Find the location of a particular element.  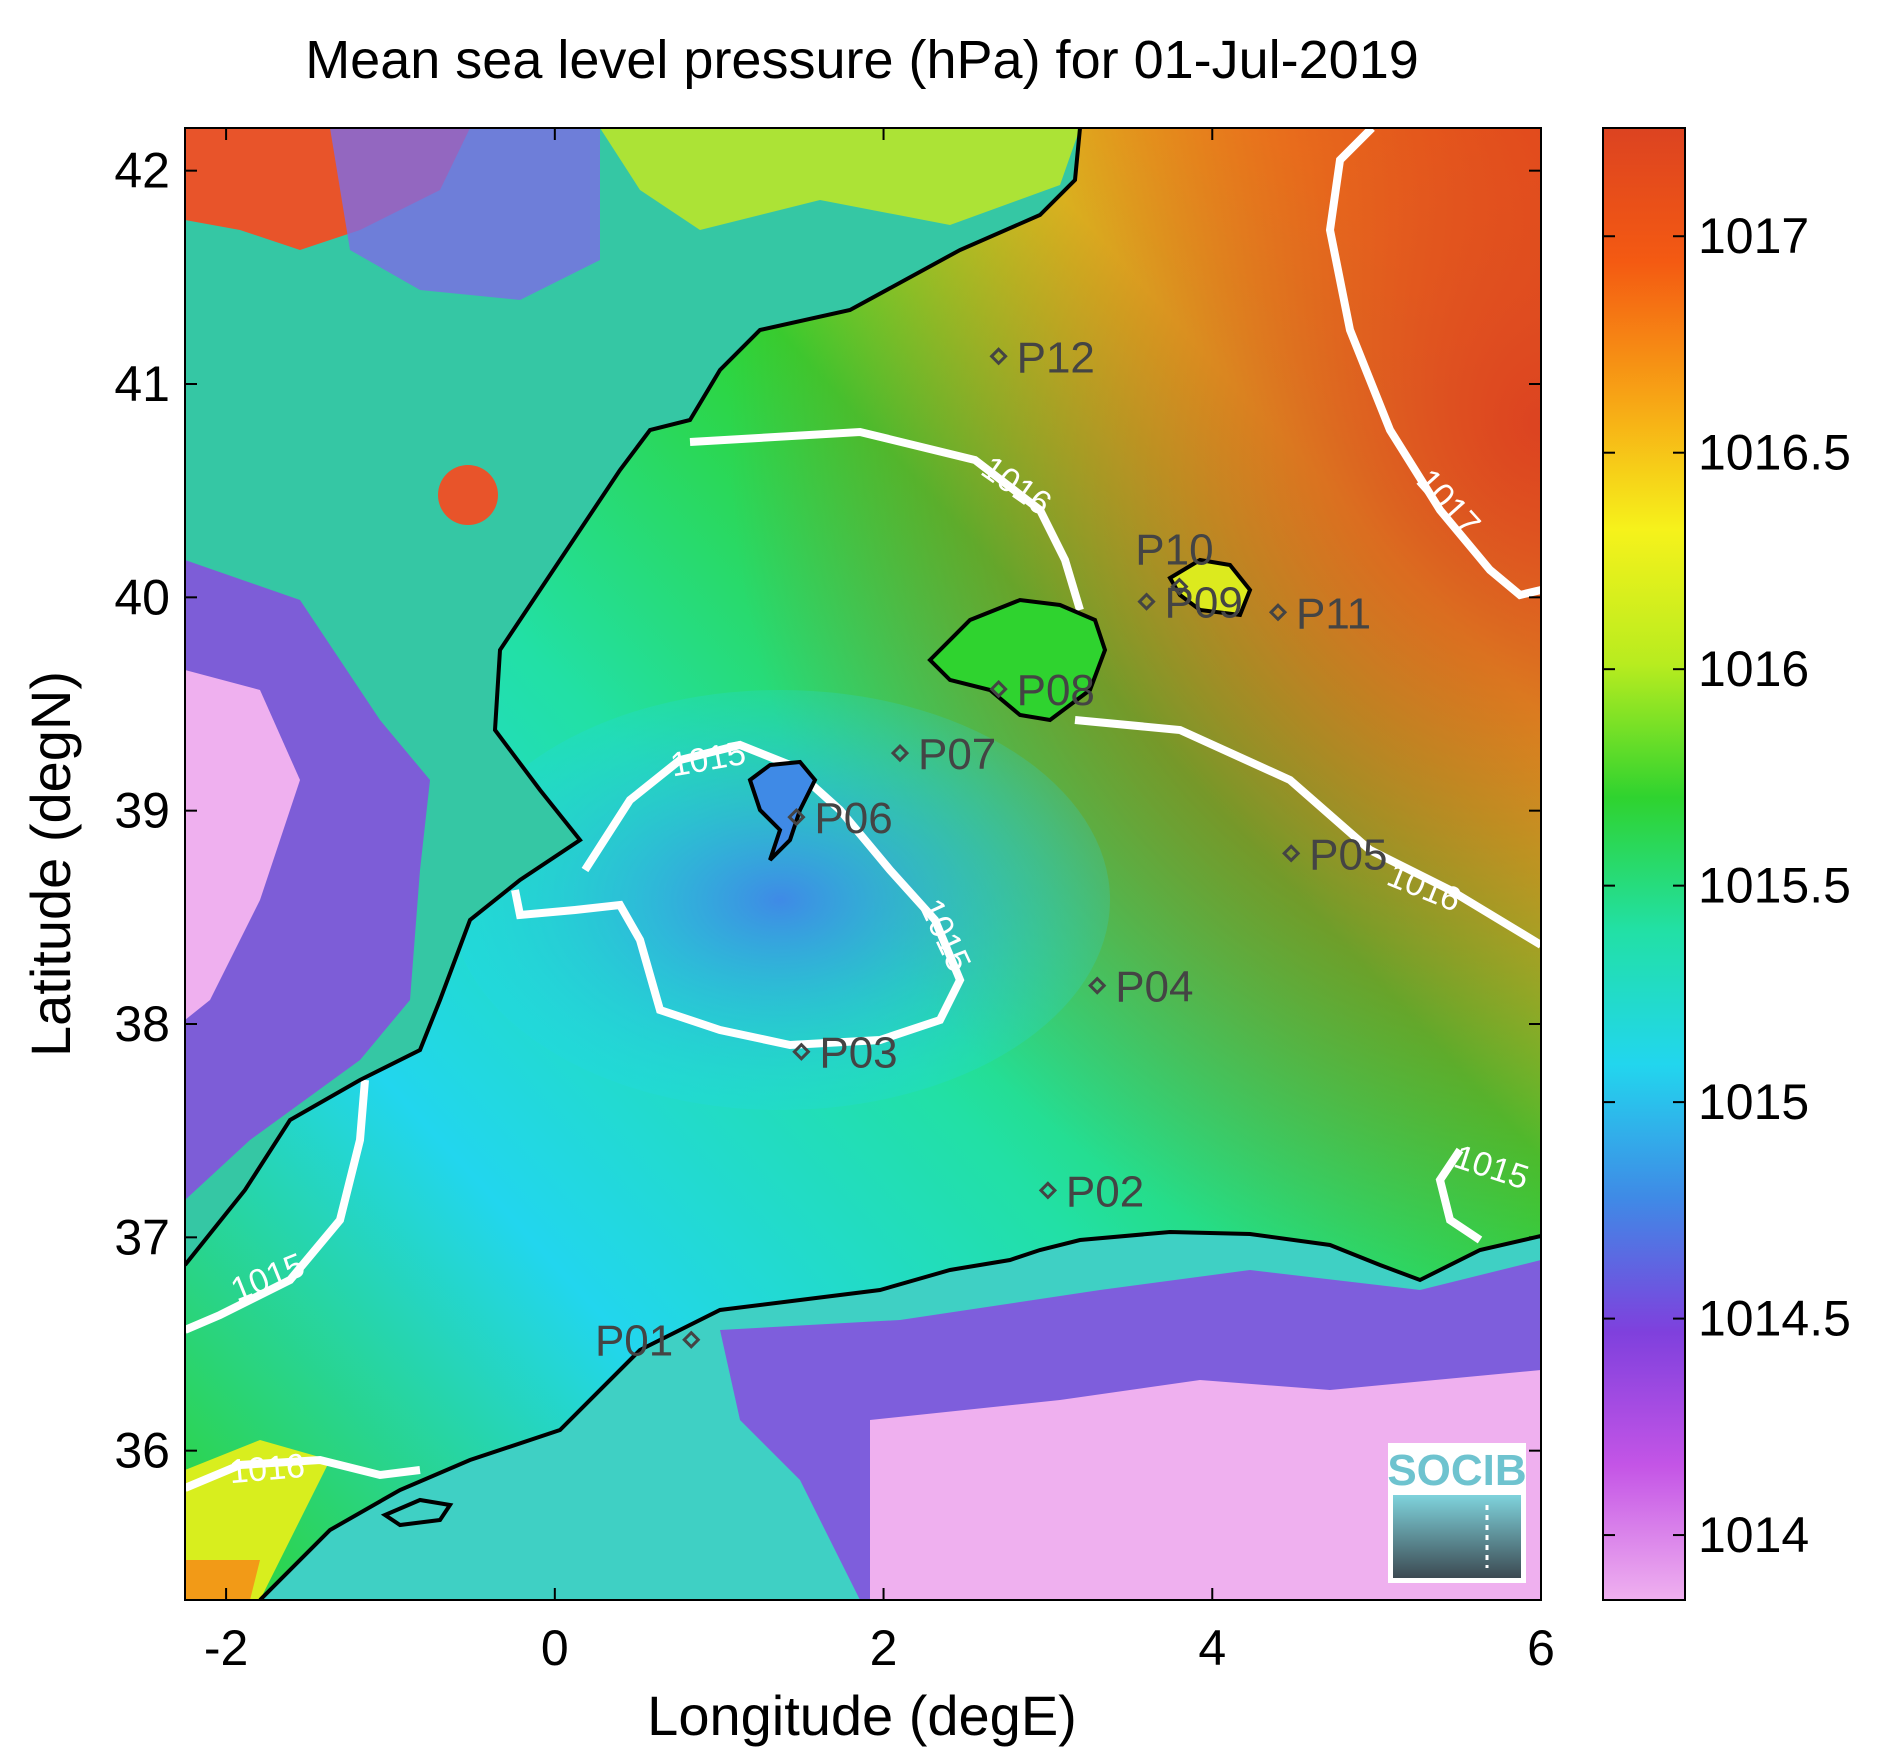

y-tick-label: 36 is located at coordinates (142, 1451).